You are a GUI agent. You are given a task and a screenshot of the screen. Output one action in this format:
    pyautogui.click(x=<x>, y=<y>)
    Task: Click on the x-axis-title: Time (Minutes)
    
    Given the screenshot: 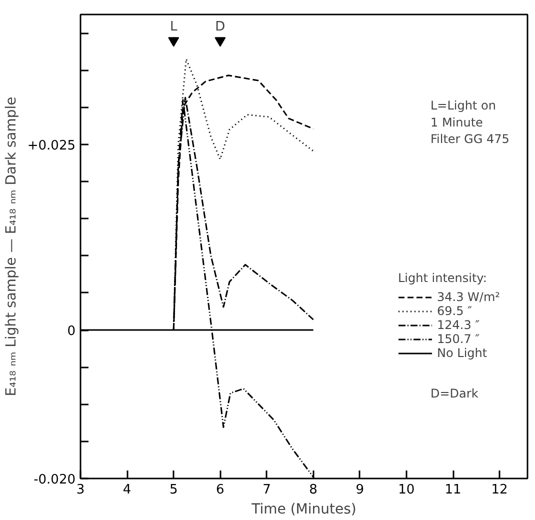 What is the action you would take?
    pyautogui.click(x=303, y=510)
    